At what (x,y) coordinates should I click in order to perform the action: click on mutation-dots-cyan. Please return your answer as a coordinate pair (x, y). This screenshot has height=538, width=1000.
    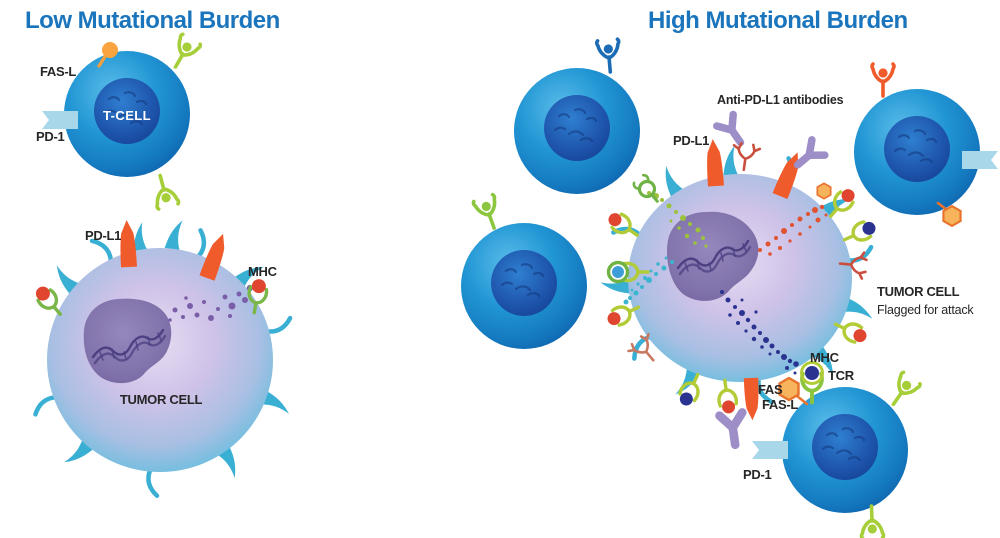
    Looking at the image, I should click on (648, 280).